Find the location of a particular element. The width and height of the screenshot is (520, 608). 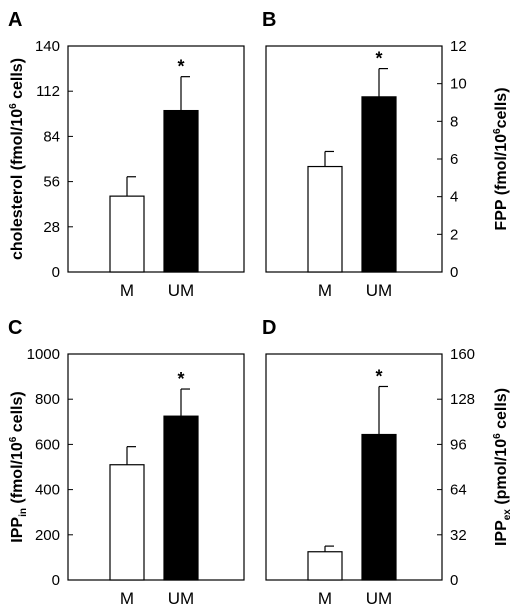

y-title-text: (pmol/10 is located at coordinates (501, 474).